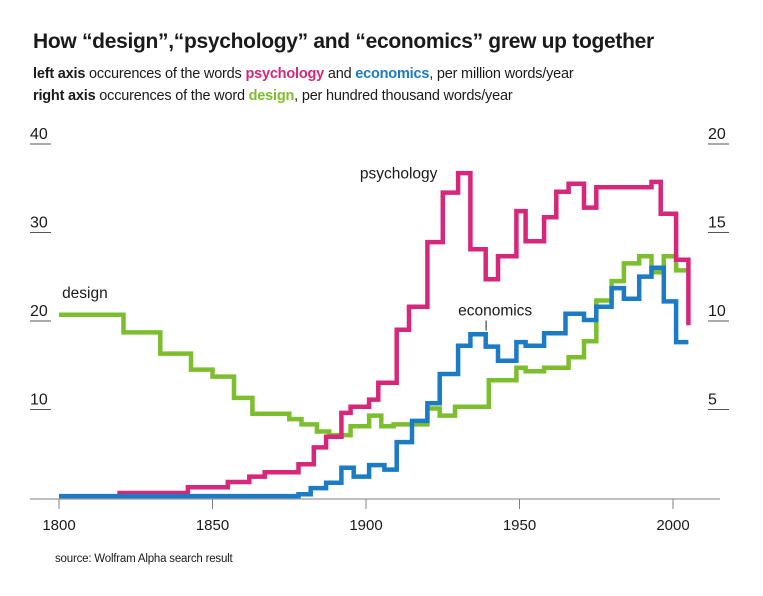  I want to click on subtitle-text: occurences of the words, so click(165, 74).